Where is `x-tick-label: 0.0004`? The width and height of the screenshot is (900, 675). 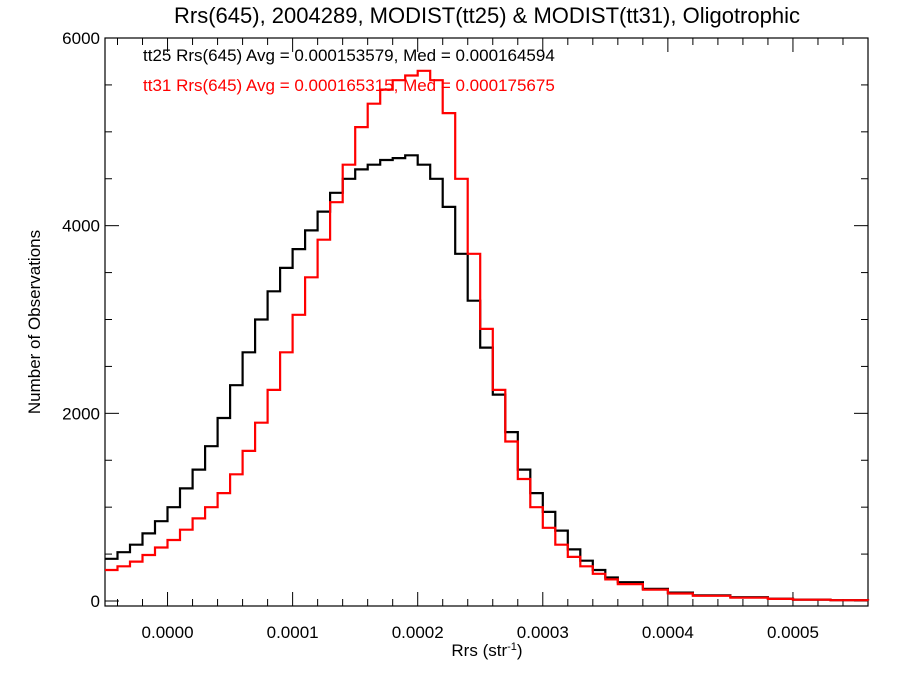
x-tick-label: 0.0004 is located at coordinates (668, 632).